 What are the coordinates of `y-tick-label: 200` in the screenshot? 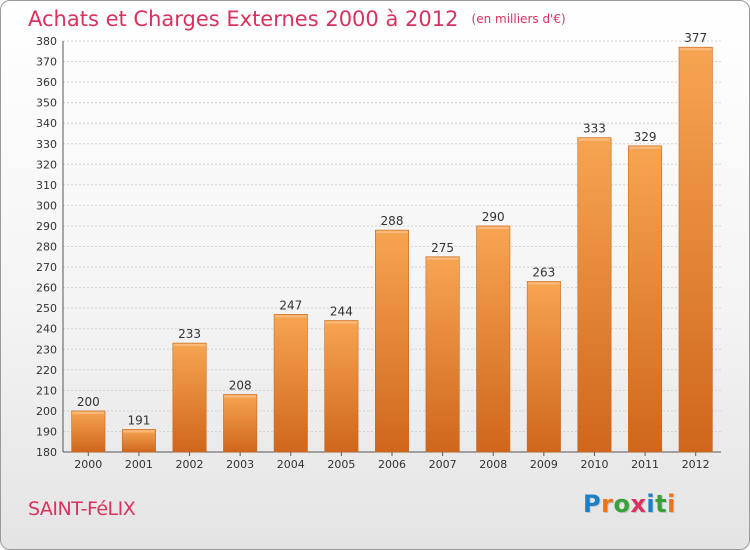 It's located at (46, 411).